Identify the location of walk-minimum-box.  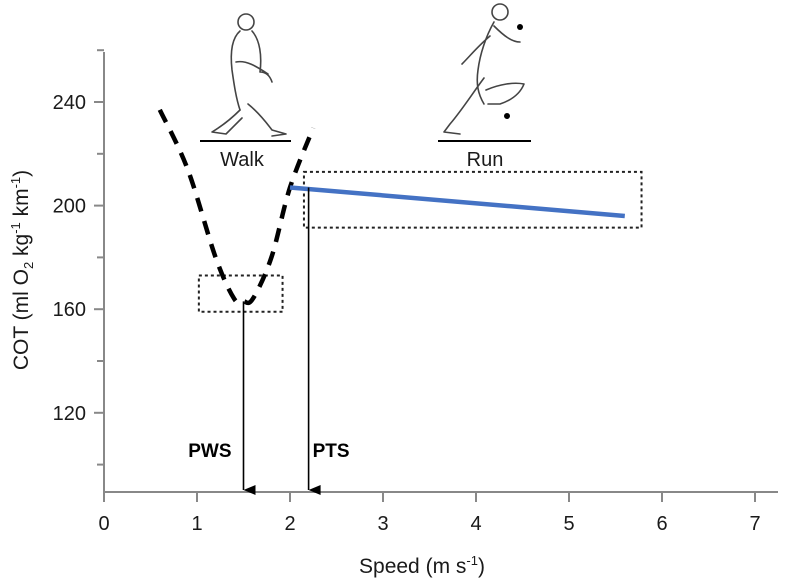
(240, 293).